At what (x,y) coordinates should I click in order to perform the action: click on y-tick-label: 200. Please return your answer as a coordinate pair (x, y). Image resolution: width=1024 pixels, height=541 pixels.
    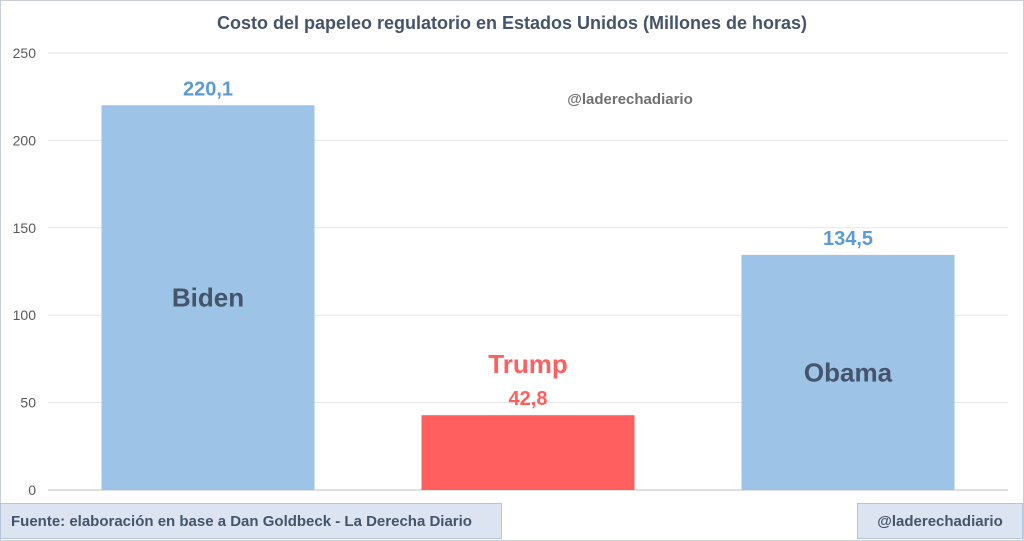
    Looking at the image, I should click on (25, 140).